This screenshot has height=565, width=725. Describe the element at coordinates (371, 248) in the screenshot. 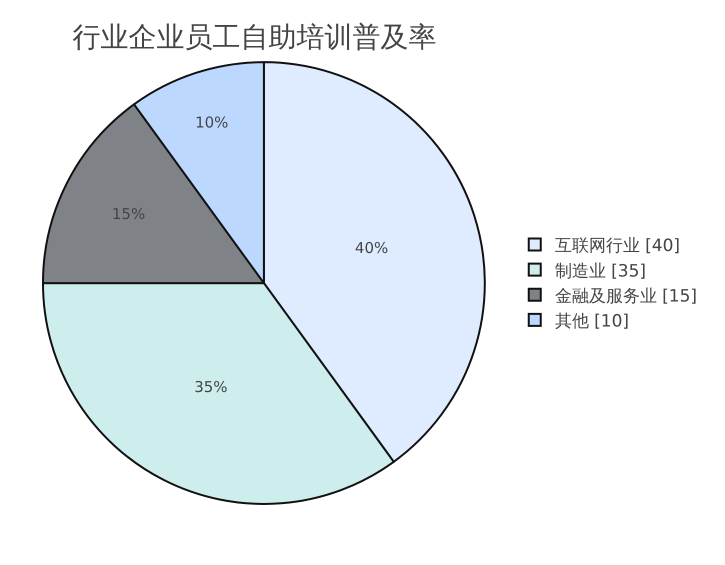

I see `data-label: 40%` at that location.